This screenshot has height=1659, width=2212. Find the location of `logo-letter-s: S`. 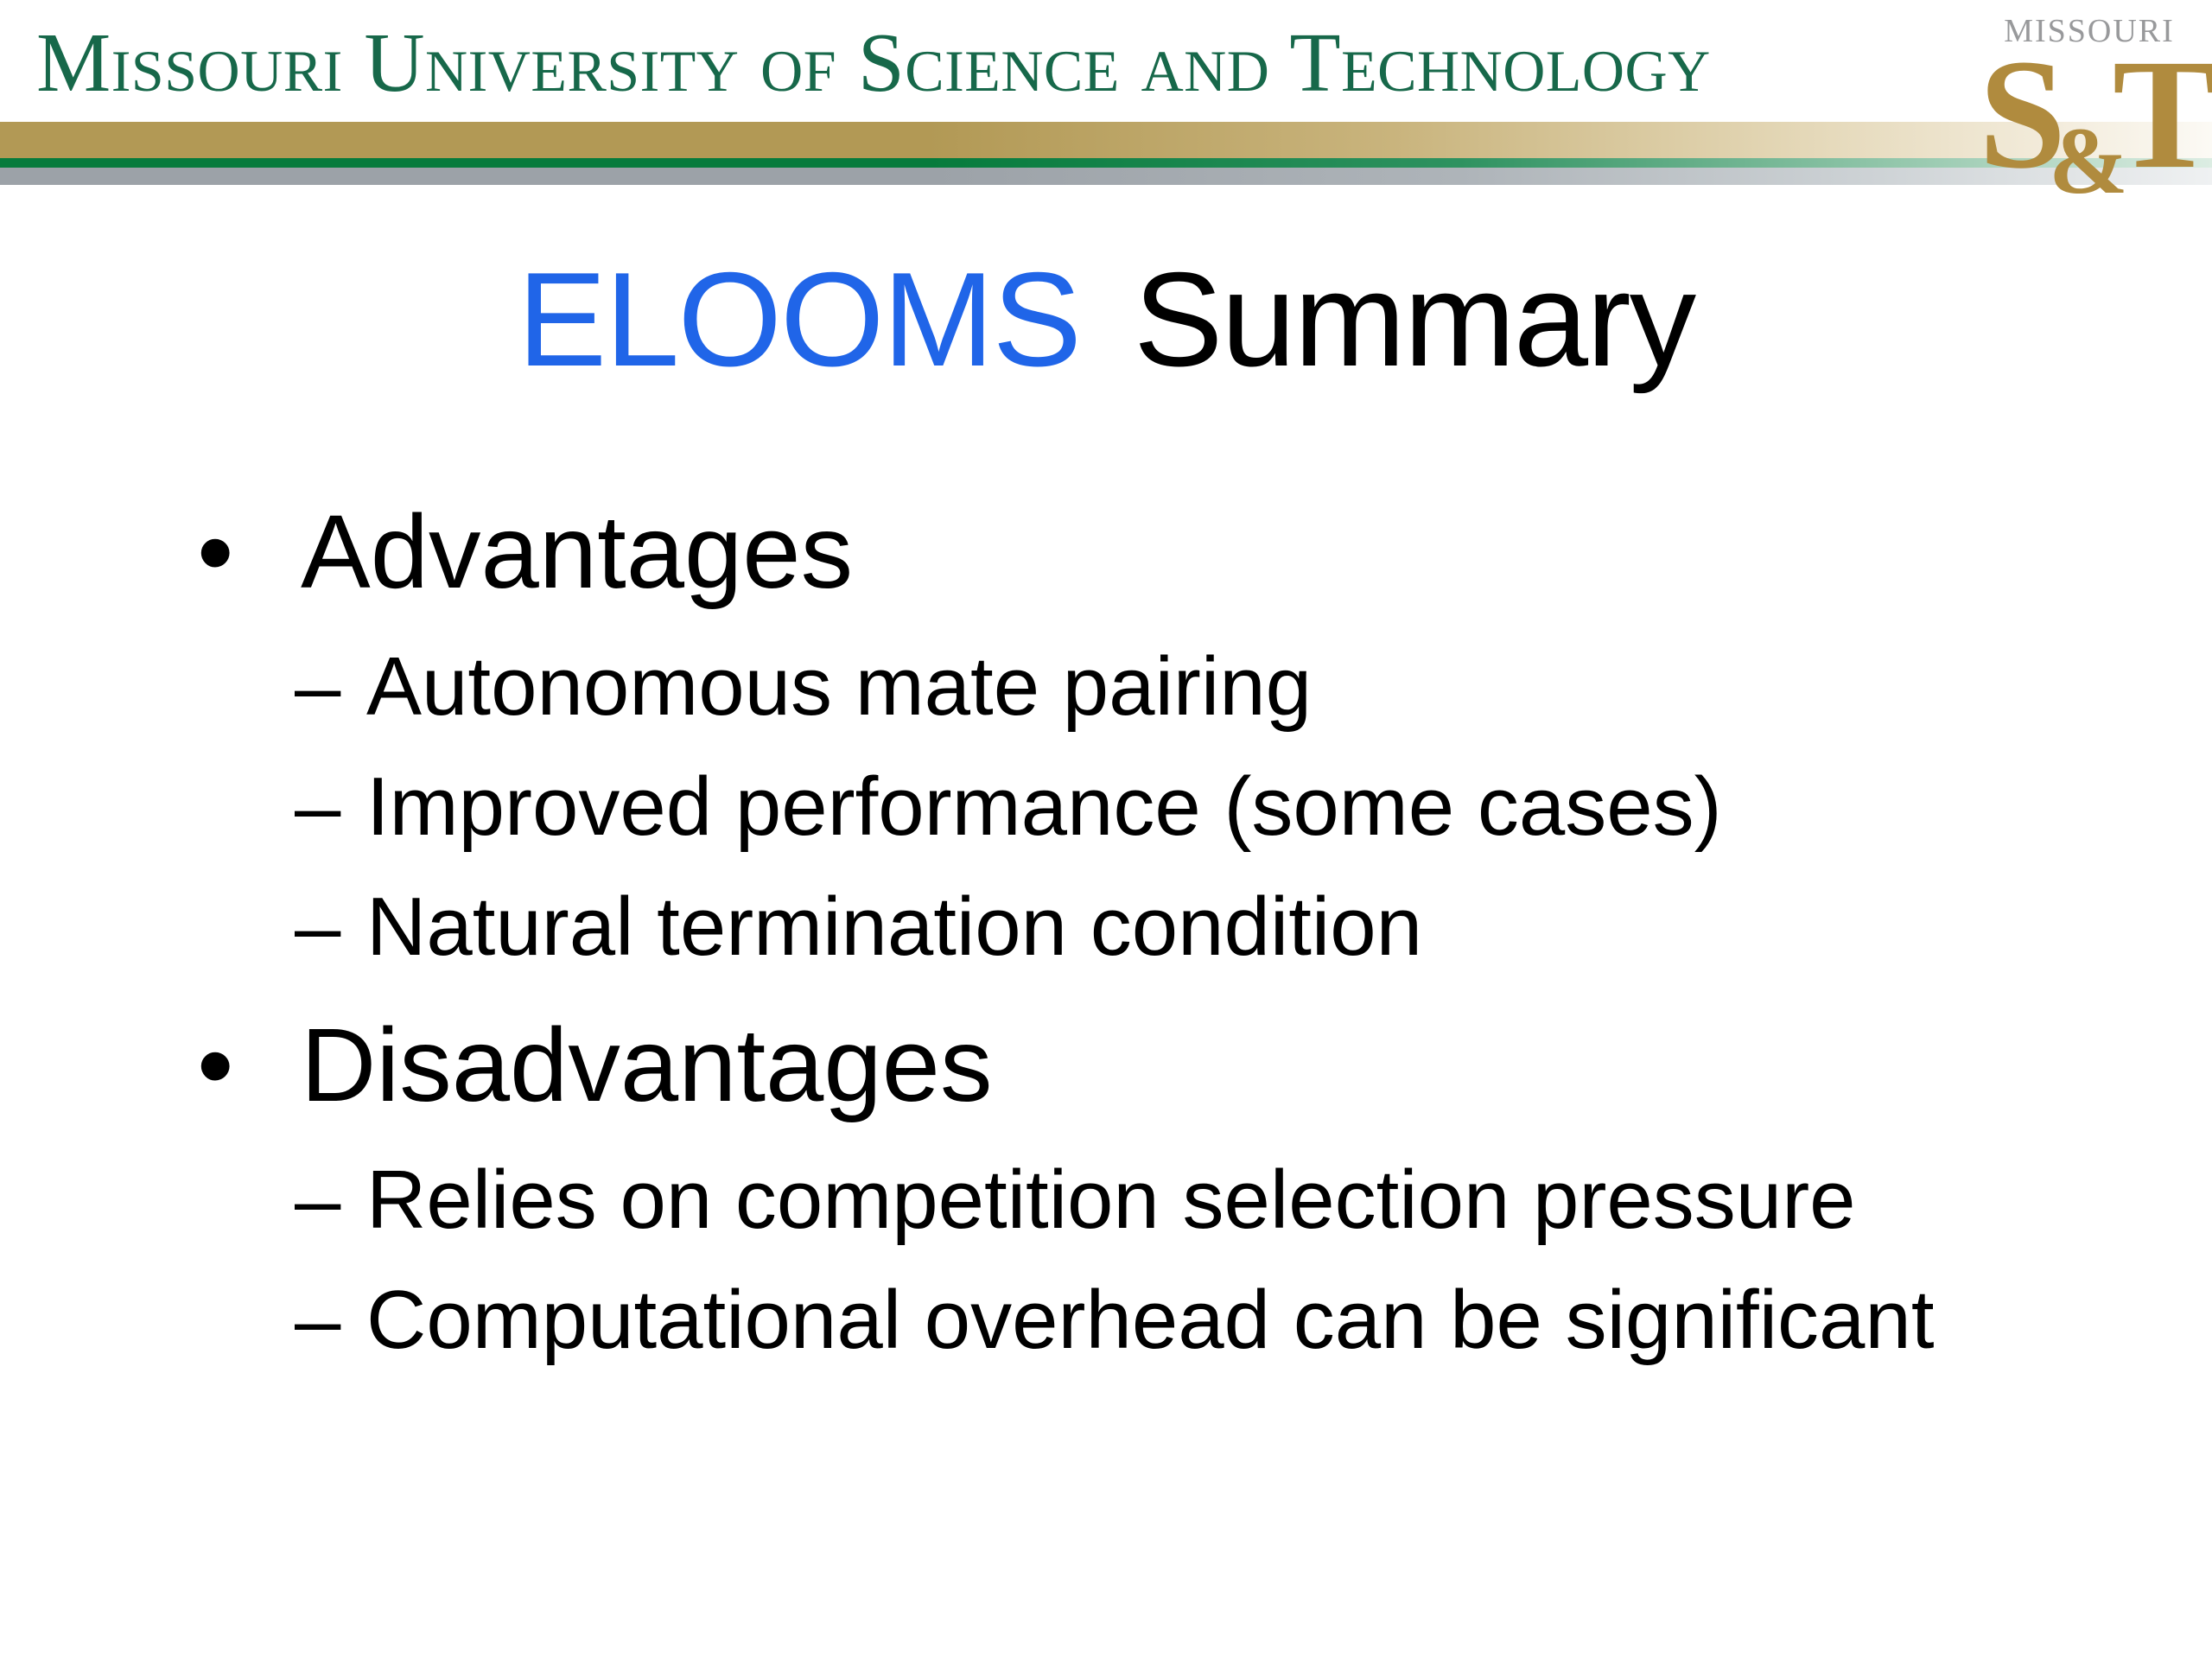

logo-letter-s: S is located at coordinates (2023, 114).